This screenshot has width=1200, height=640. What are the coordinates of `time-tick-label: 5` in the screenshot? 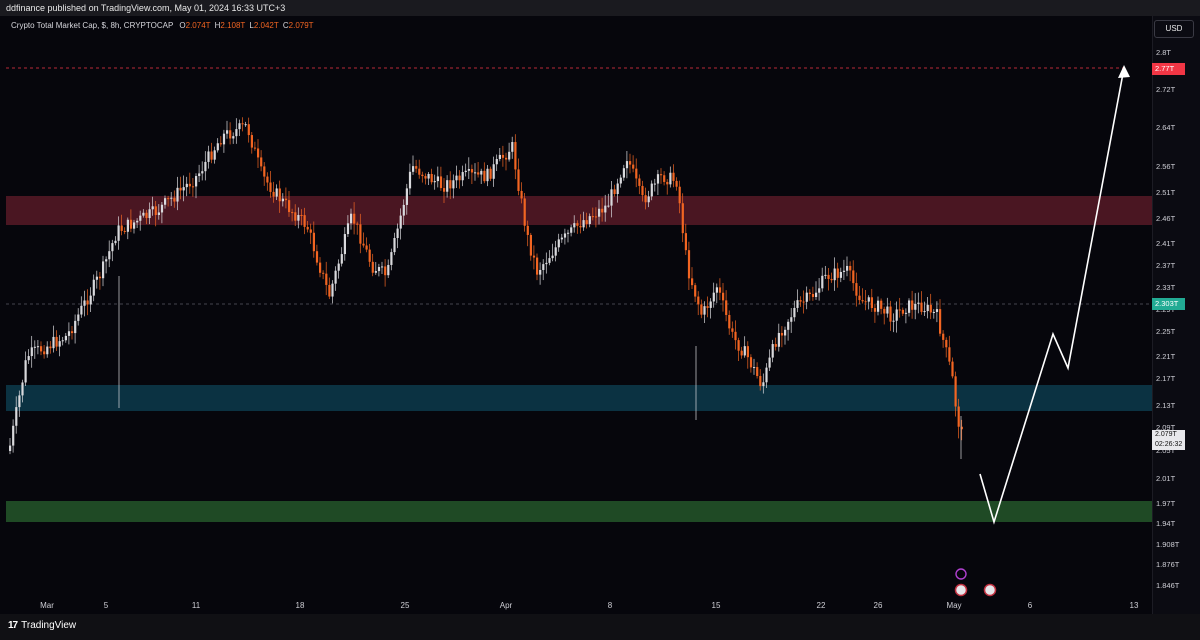 It's located at (106, 605).